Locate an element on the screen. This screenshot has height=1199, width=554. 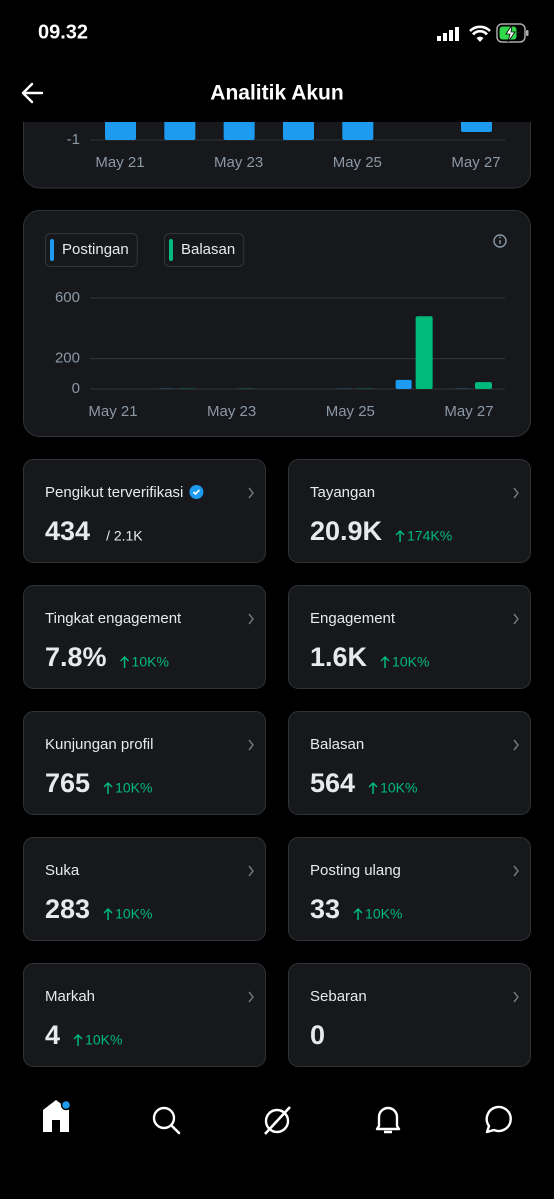
metric-card: Balasan 564 10K% is located at coordinates (409, 763).